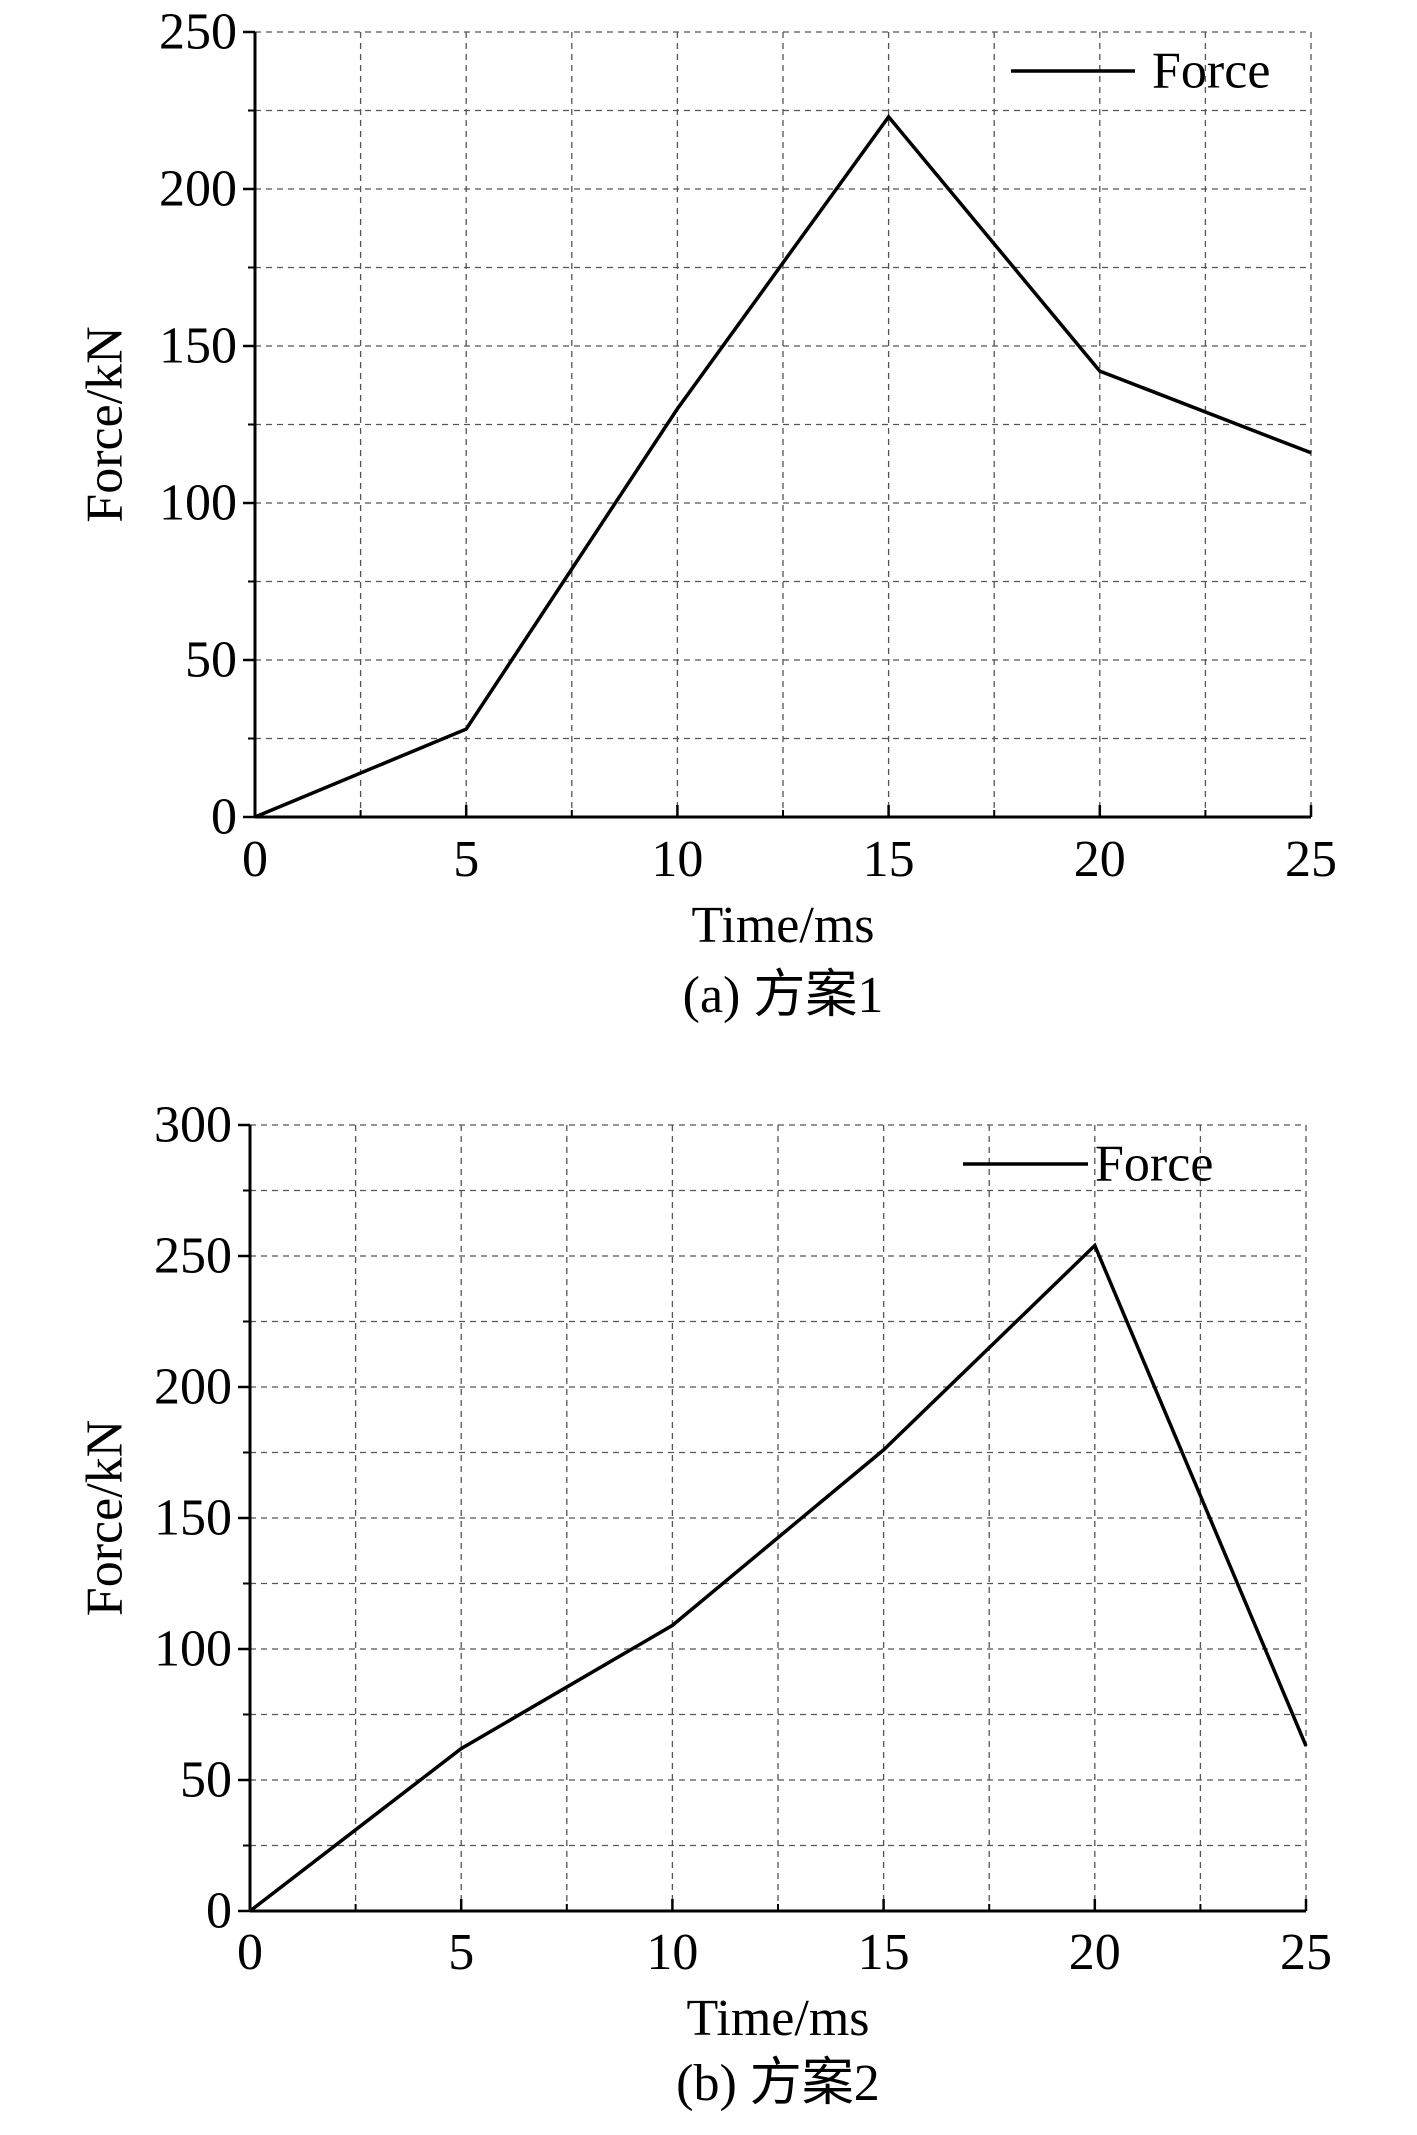 The width and height of the screenshot is (1417, 2135). I want to click on figure-caption: (a) 方案1, so click(783, 995).